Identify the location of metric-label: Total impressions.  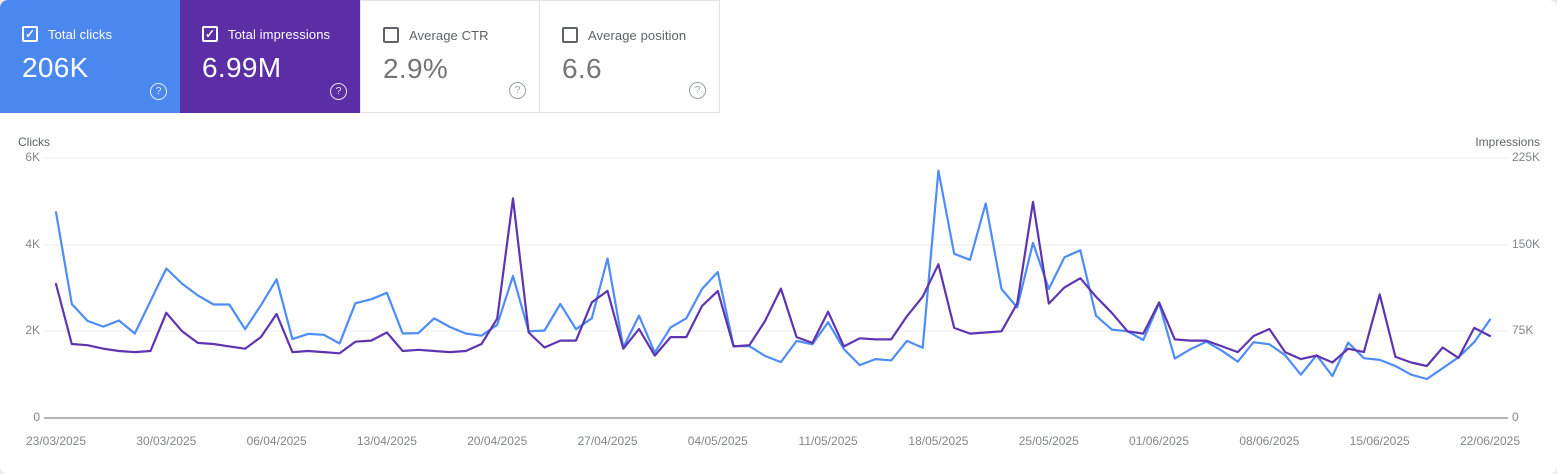
(279, 34).